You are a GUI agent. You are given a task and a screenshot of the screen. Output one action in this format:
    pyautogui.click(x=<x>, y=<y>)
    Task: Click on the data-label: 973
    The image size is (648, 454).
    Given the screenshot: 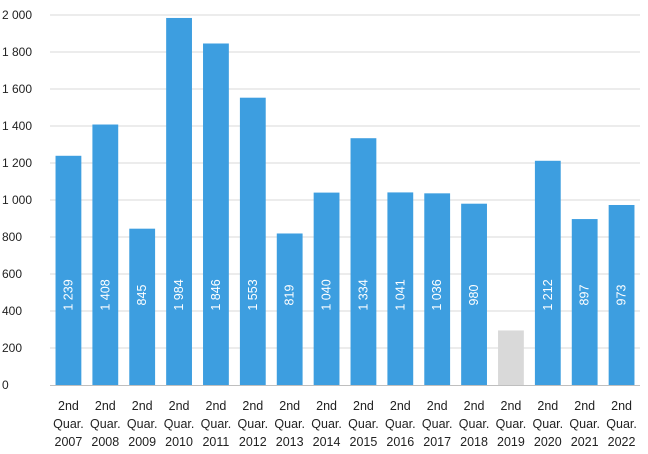 What is the action you would take?
    pyautogui.click(x=622, y=295)
    